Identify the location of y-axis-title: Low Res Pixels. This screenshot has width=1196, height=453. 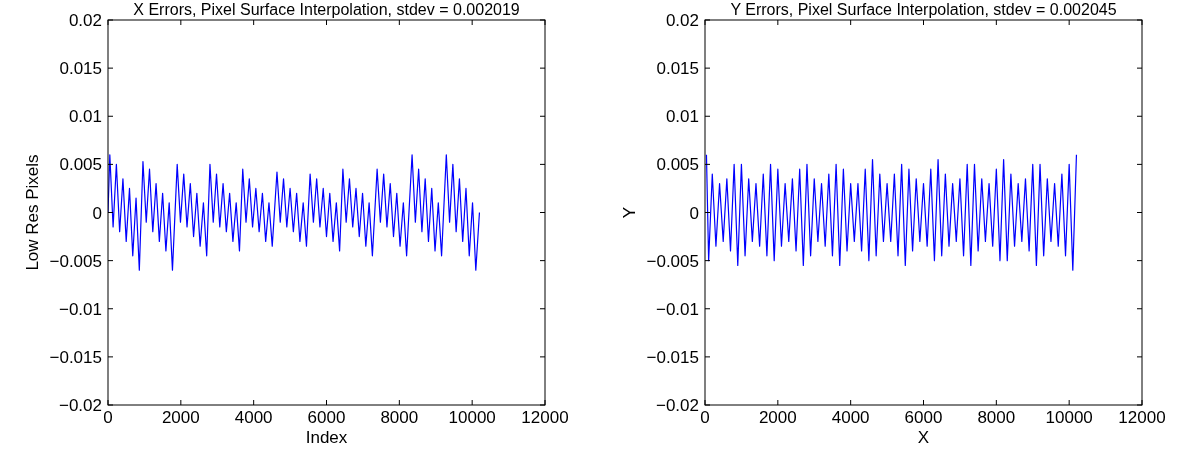
(32, 212).